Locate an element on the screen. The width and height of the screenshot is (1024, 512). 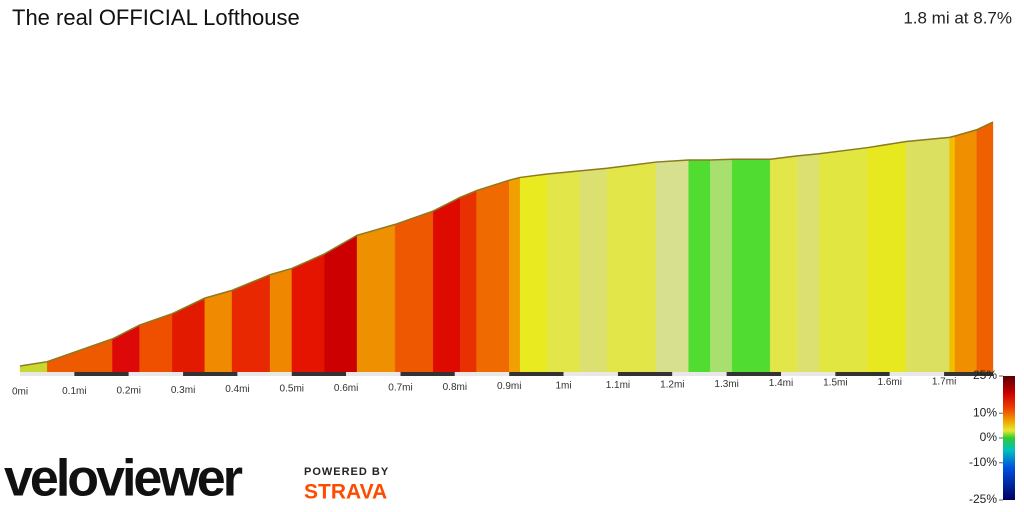
logo: veloviewer is located at coordinates (123, 479).